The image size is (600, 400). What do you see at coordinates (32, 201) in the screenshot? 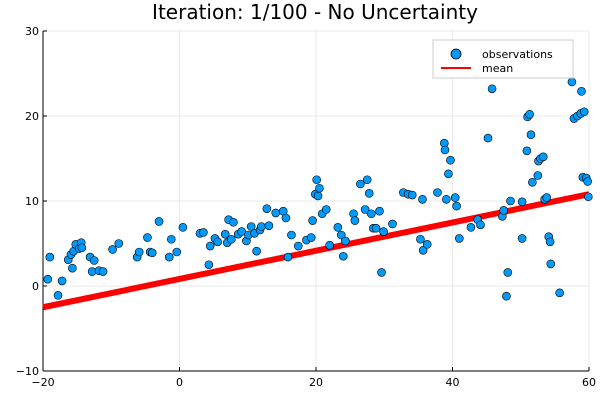
I see `y-tick-label: 10` at bounding box center [32, 201].